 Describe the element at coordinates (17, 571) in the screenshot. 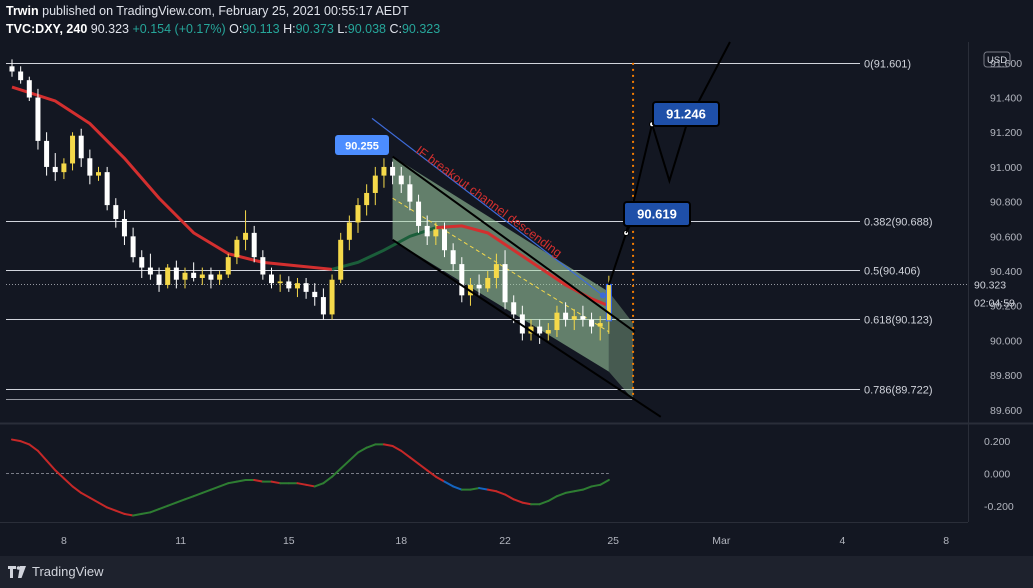

I see `tradingview-logo-icon` at that location.